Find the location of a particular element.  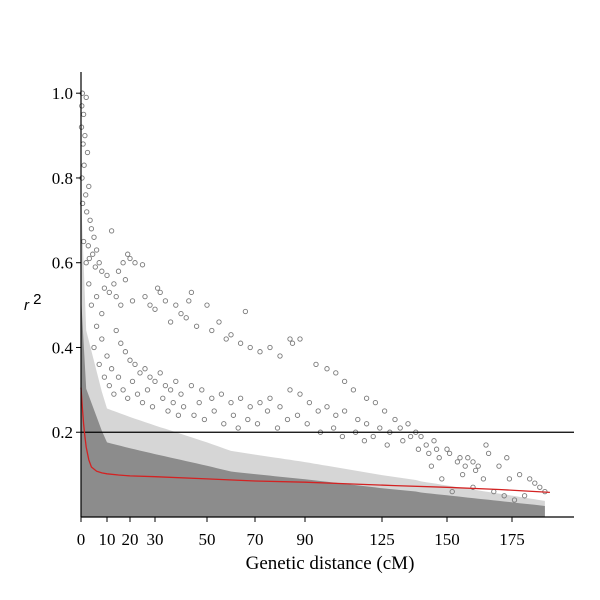

x-tick-label: 50 is located at coordinates (207, 539).